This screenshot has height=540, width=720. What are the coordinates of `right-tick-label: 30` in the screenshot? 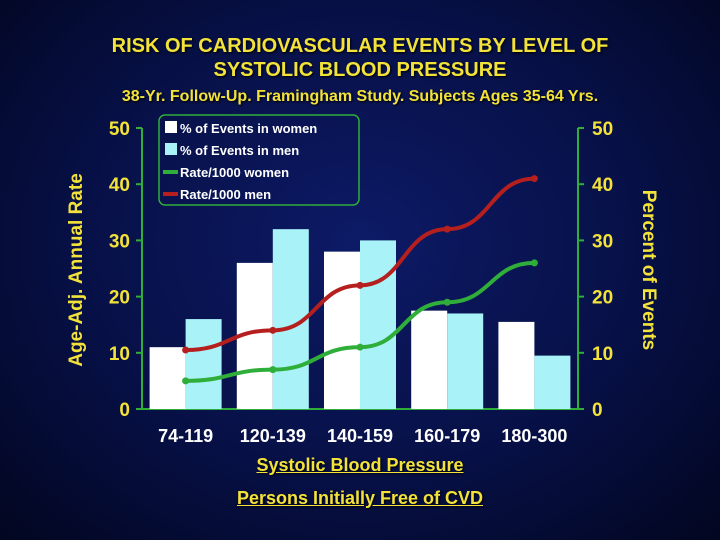 It's located at (602, 241).